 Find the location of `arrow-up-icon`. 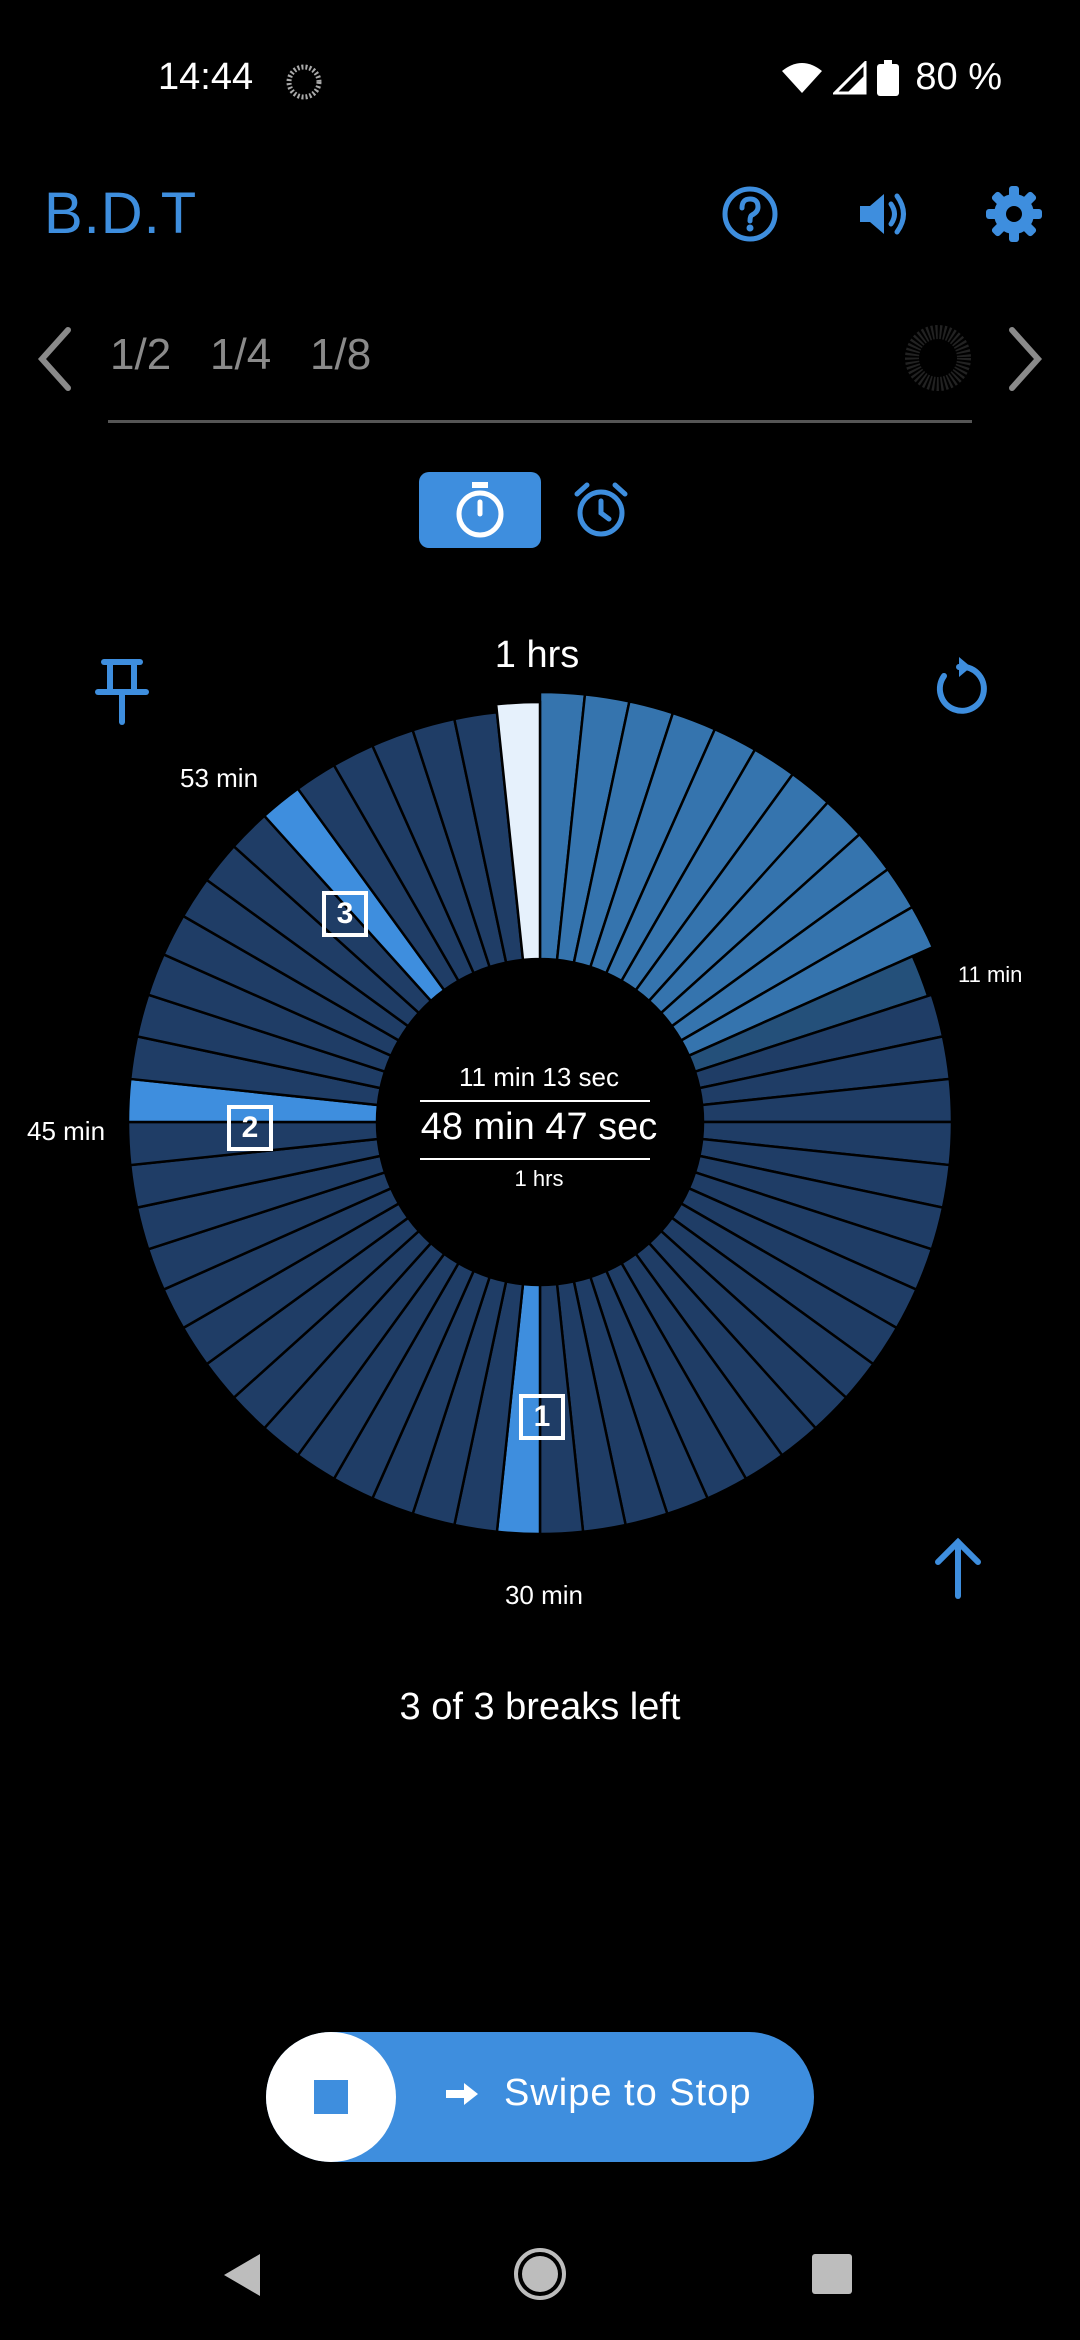

arrow-up-icon is located at coordinates (958, 1567).